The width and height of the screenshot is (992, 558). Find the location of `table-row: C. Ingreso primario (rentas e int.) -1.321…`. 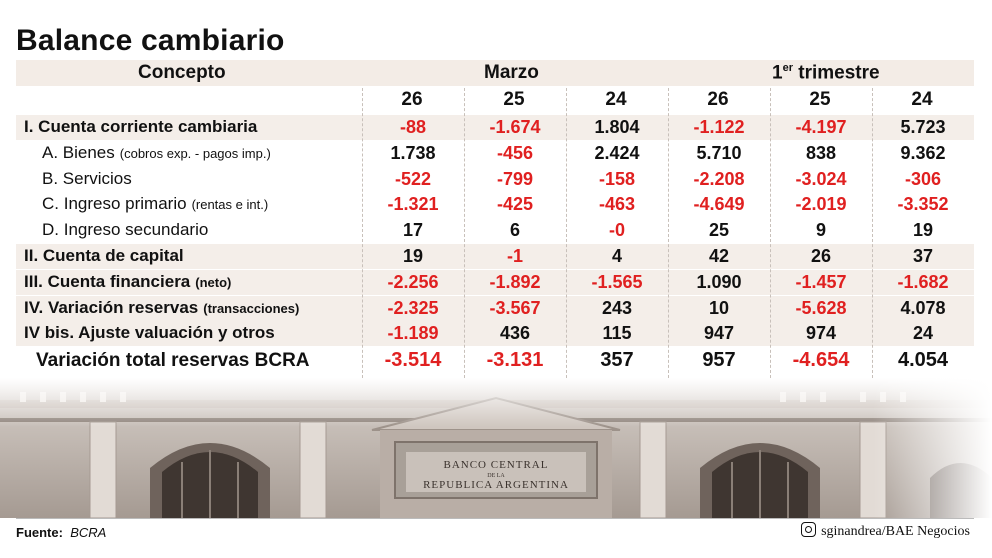

table-row: C. Ingreso primario (rentas e int.) -1.321… is located at coordinates (495, 204).